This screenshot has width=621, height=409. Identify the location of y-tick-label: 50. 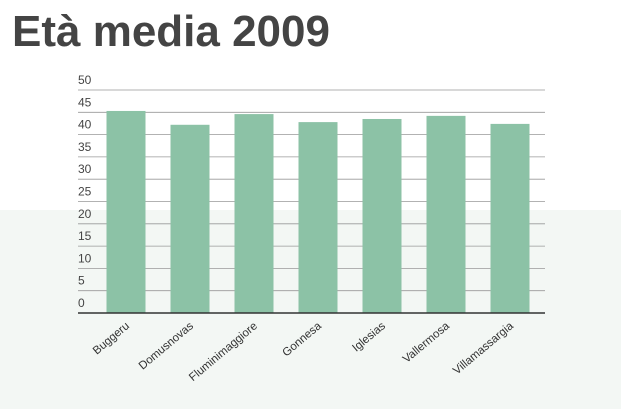
(85, 80).